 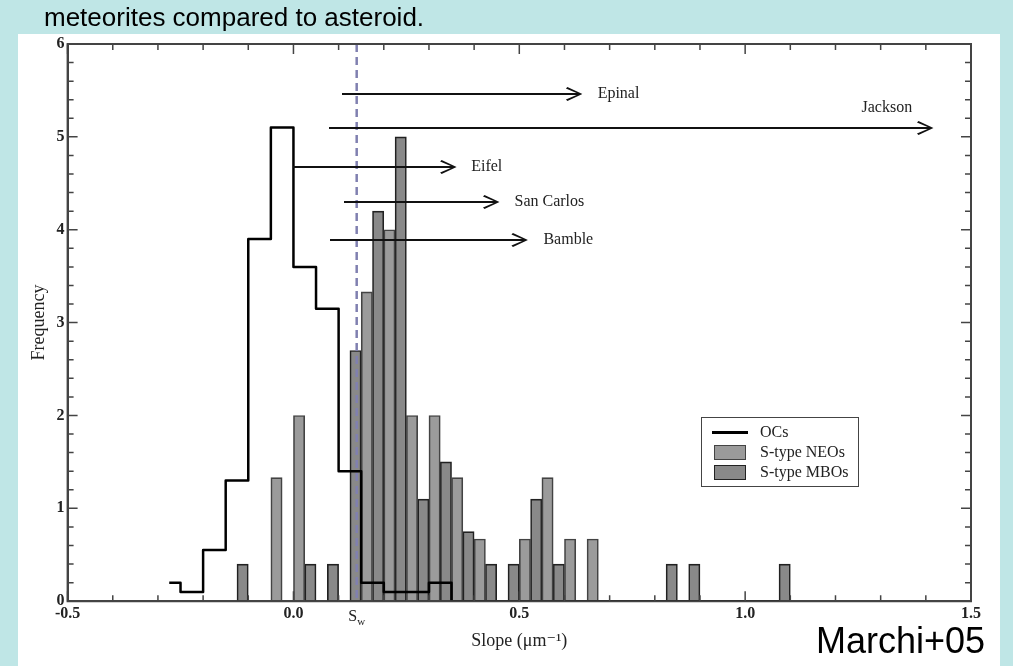 What do you see at coordinates (293, 612) in the screenshot?
I see `x-tick-label: 0.0` at bounding box center [293, 612].